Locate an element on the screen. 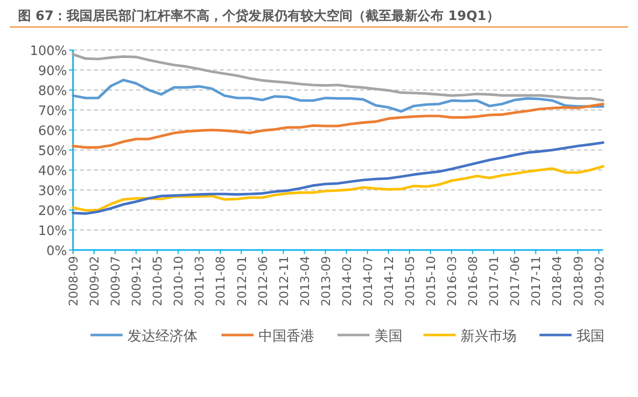 This screenshot has width=638, height=397. x-tick-label: 2014-02 is located at coordinates (347, 281).